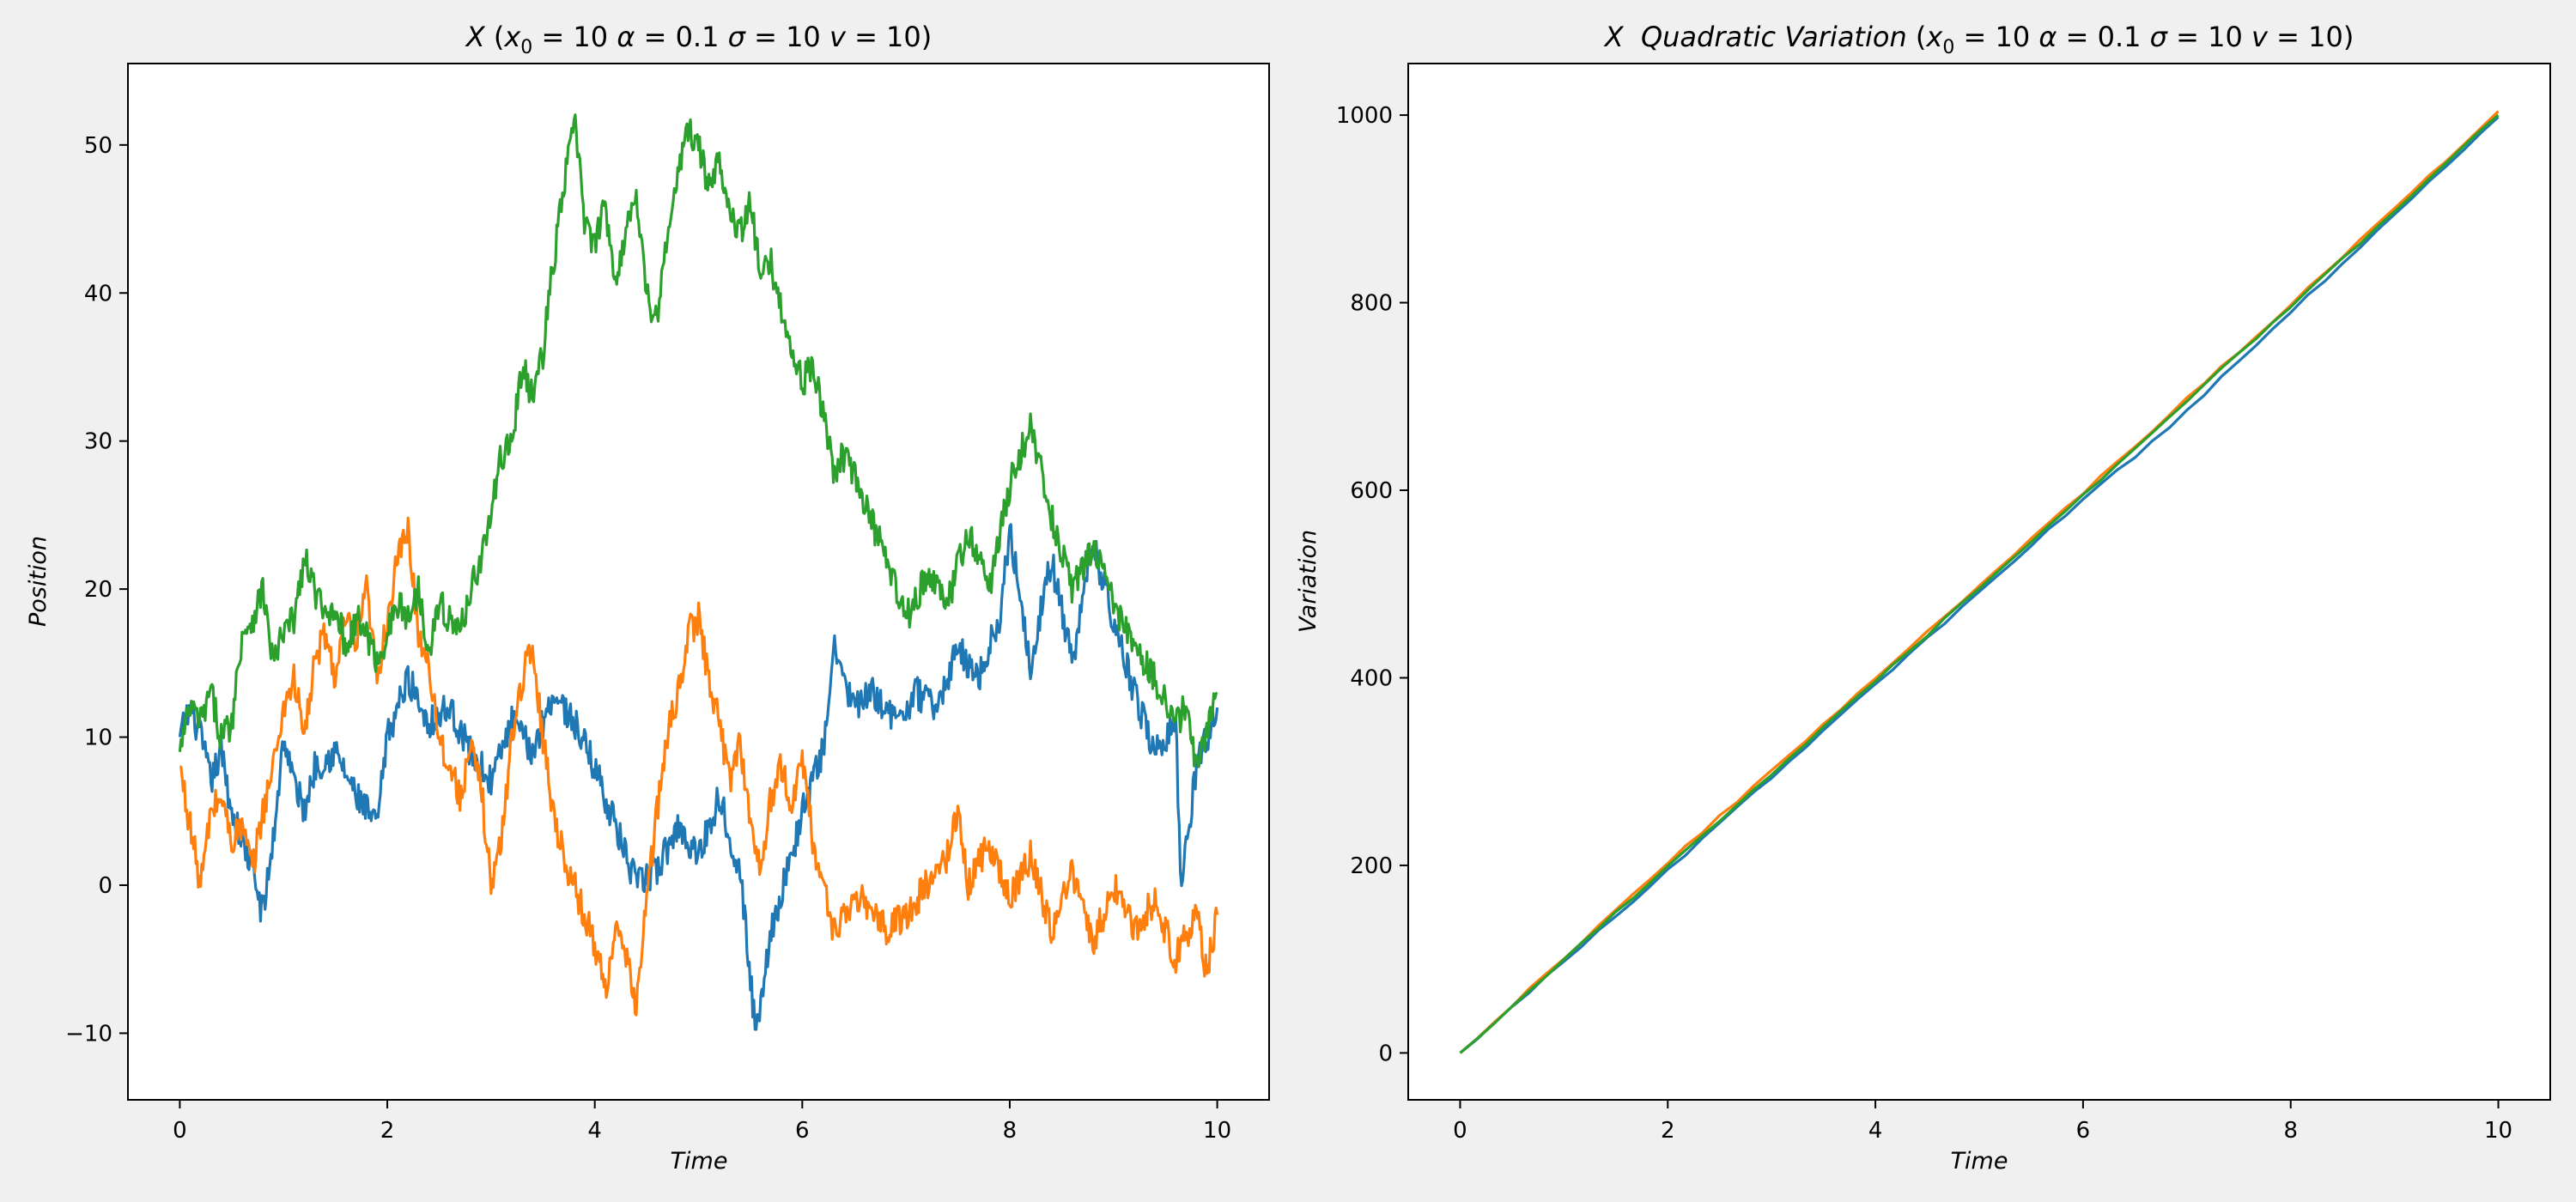 The height and width of the screenshot is (1202, 2576). What do you see at coordinates (700, 1161) in the screenshot?
I see `position-x-axis-label: Time` at bounding box center [700, 1161].